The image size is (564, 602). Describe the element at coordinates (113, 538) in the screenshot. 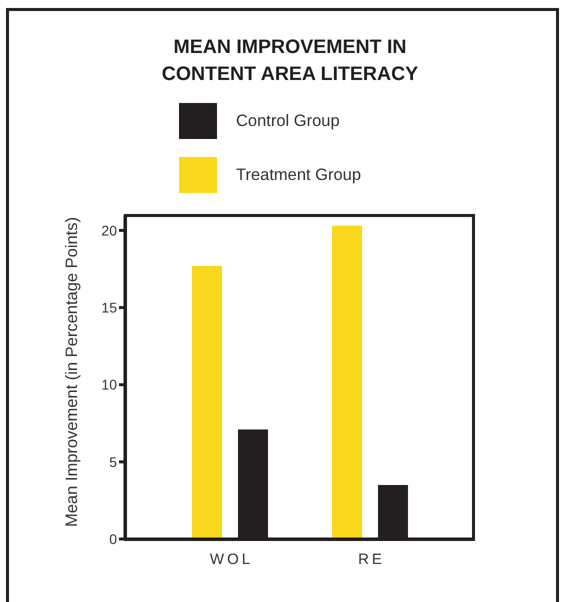

I see `y-tick-label: 0` at that location.